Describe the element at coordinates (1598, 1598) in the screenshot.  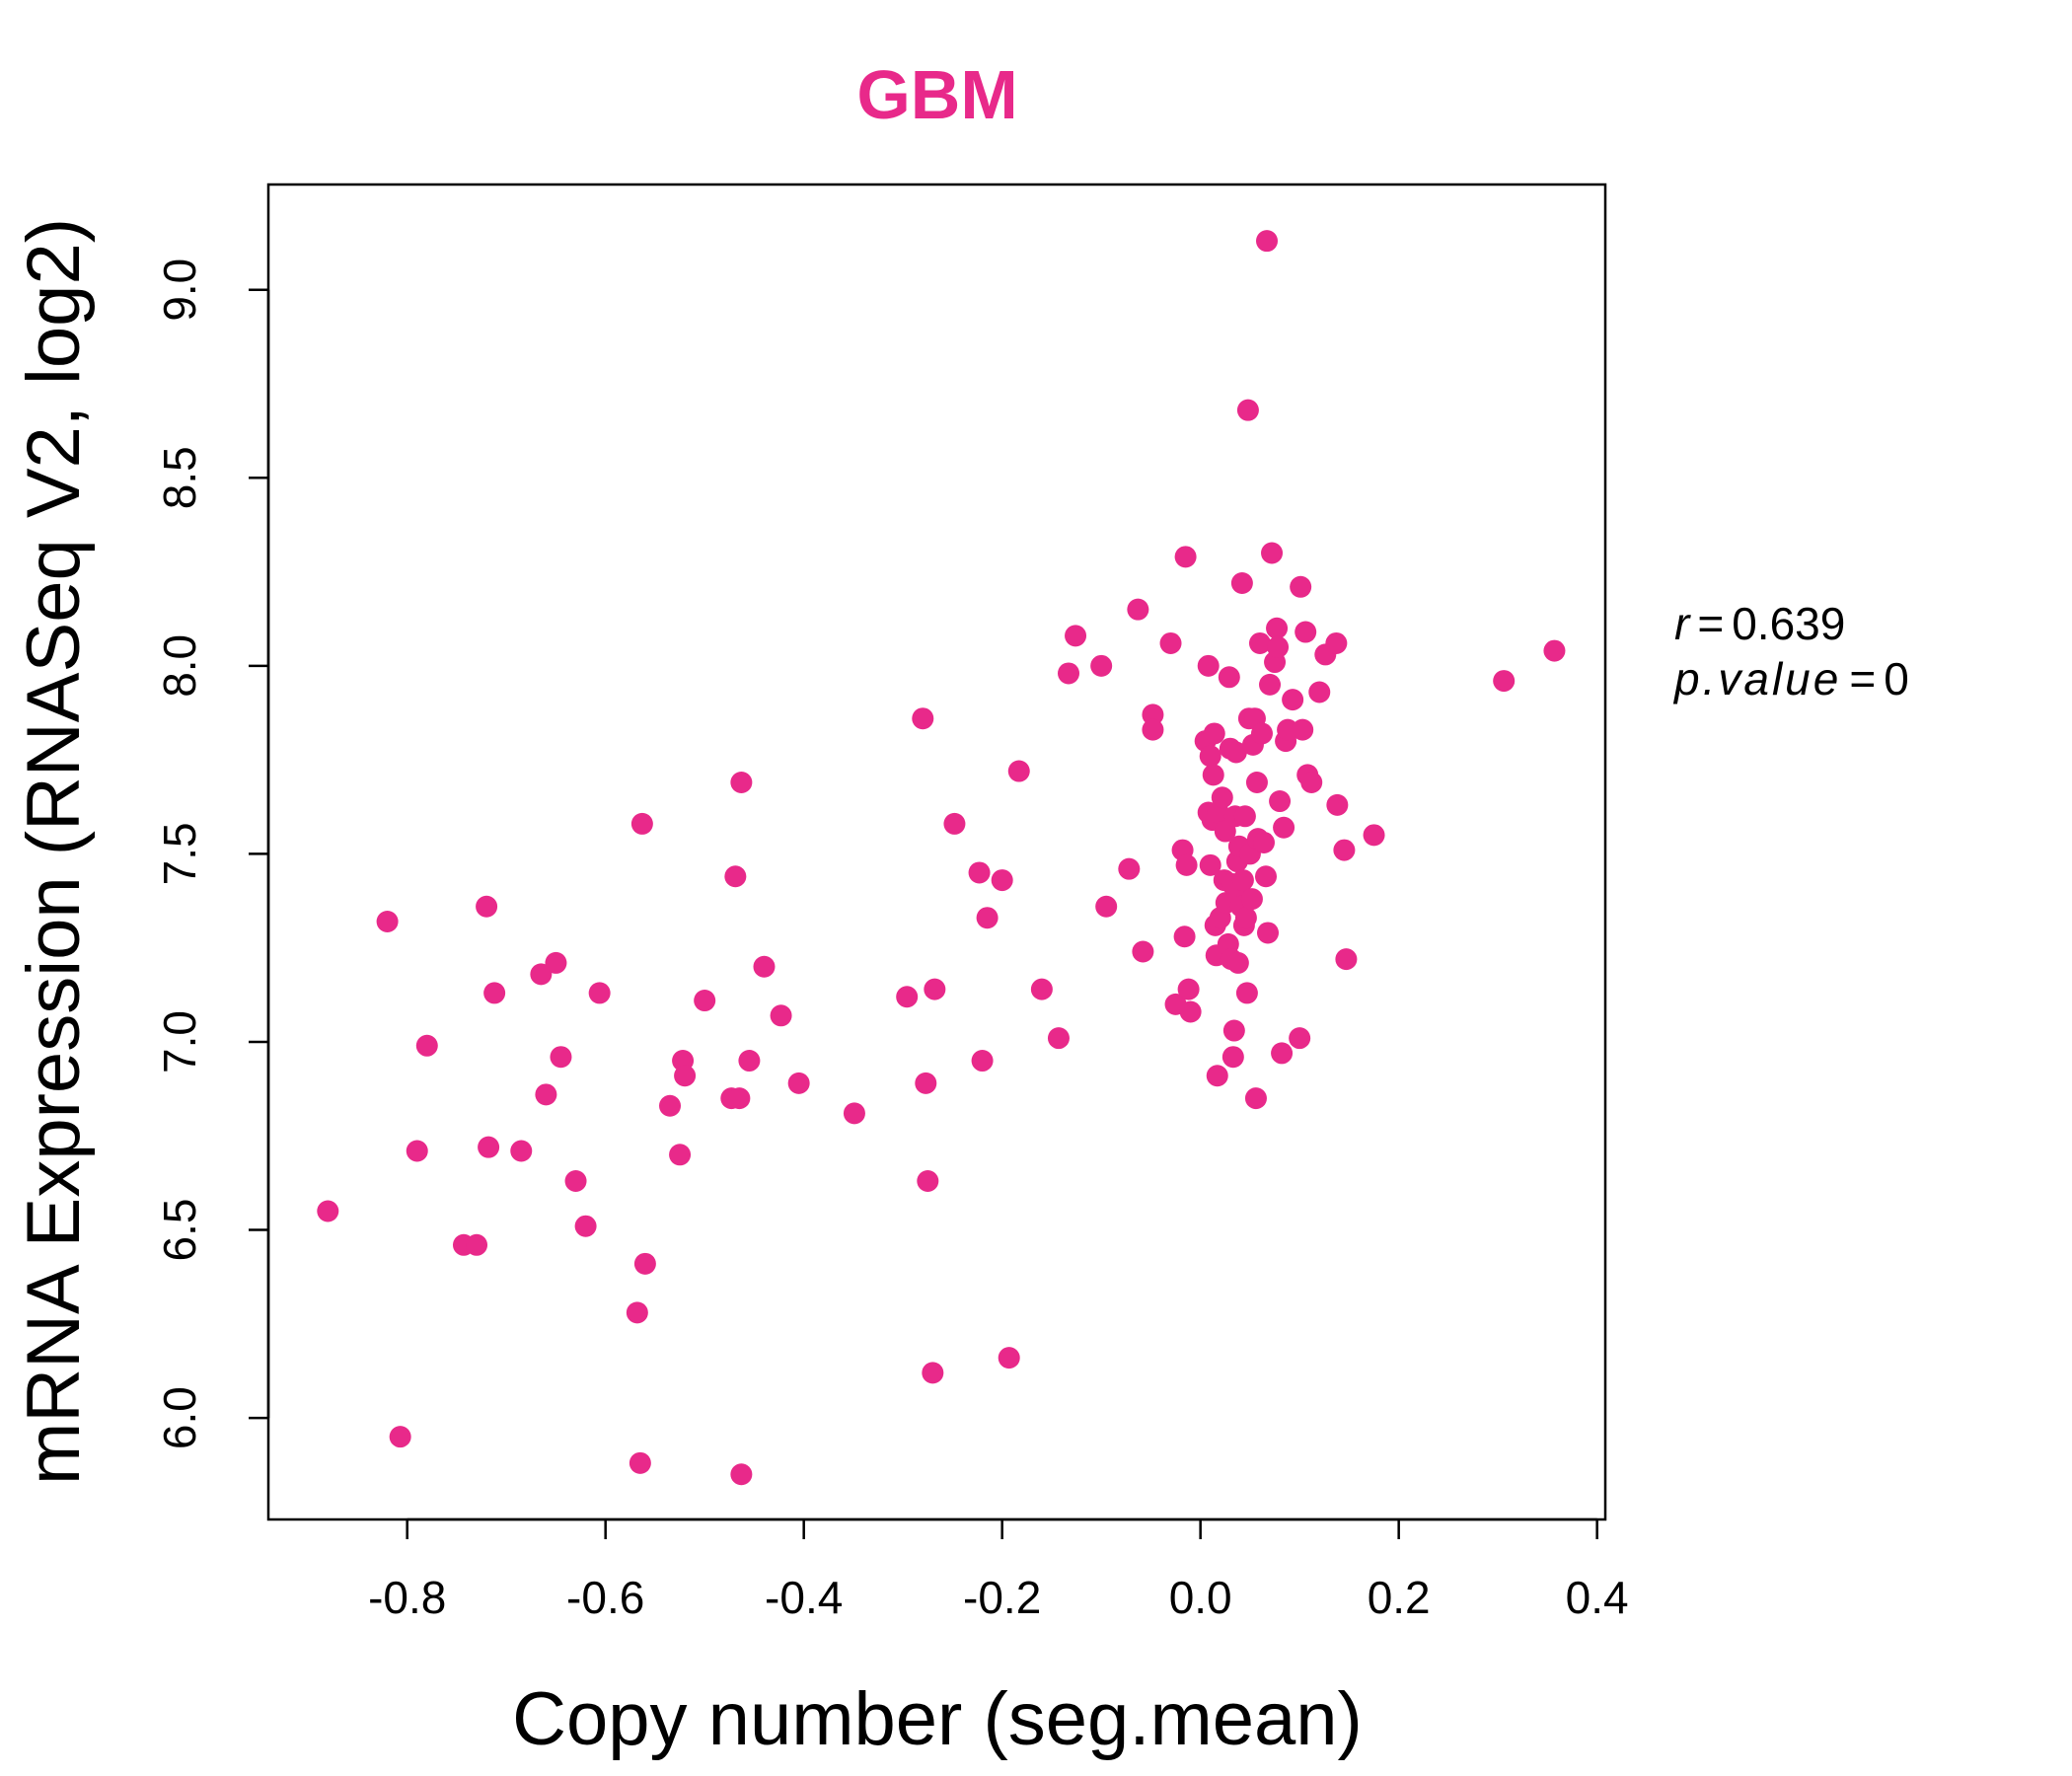
I see `x-tick-label: 0.4` at that location.